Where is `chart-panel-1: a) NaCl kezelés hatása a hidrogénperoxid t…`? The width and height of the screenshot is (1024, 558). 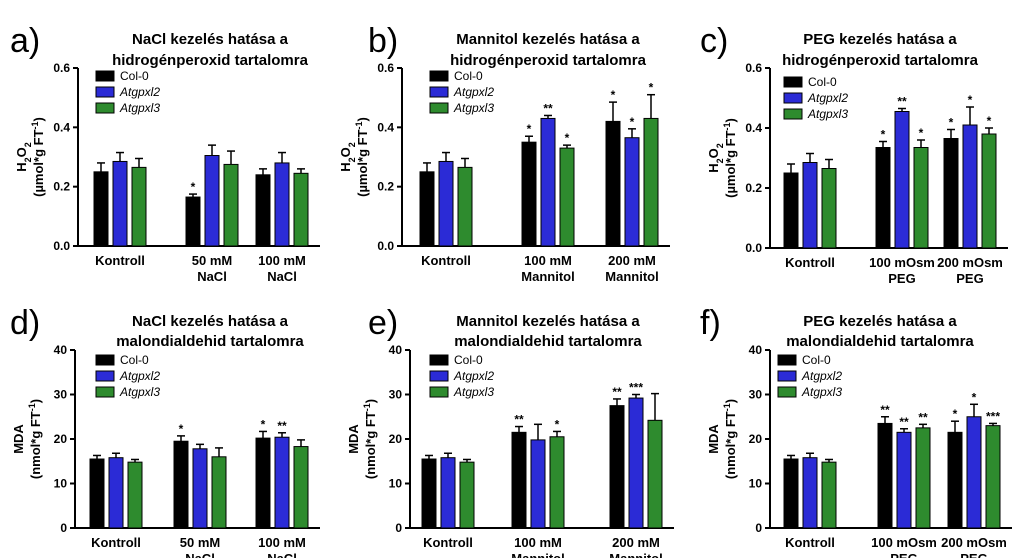
chart-panel-1: a) NaCl kezelés hatása a hidrogénperoxid t… is located at coordinates (165, 153).